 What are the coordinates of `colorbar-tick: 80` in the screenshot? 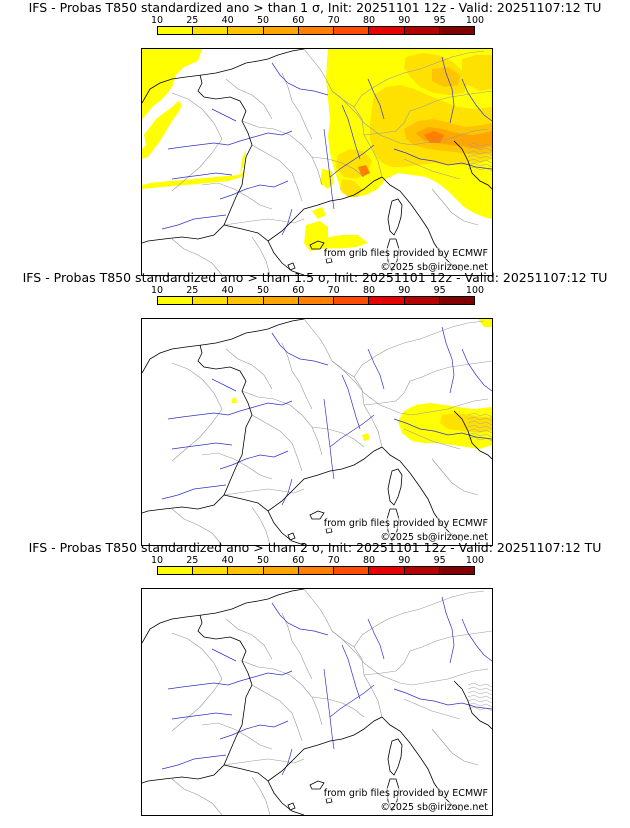 It's located at (369, 290).